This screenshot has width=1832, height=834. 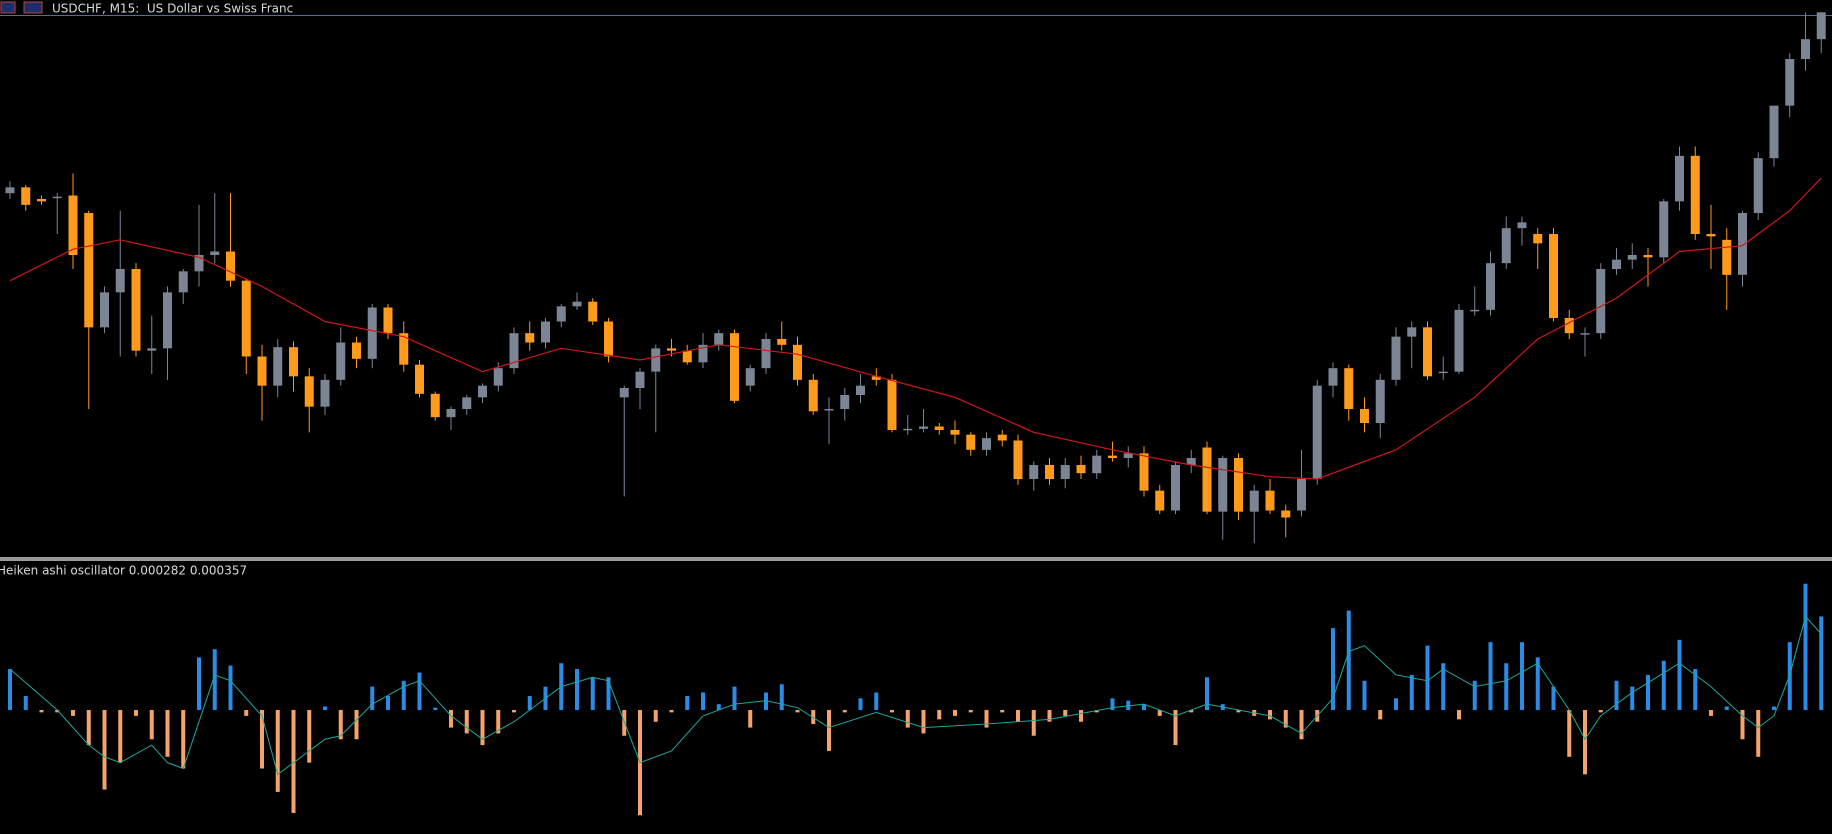 What do you see at coordinates (8, 7) in the screenshot?
I see `menu-icon` at bounding box center [8, 7].